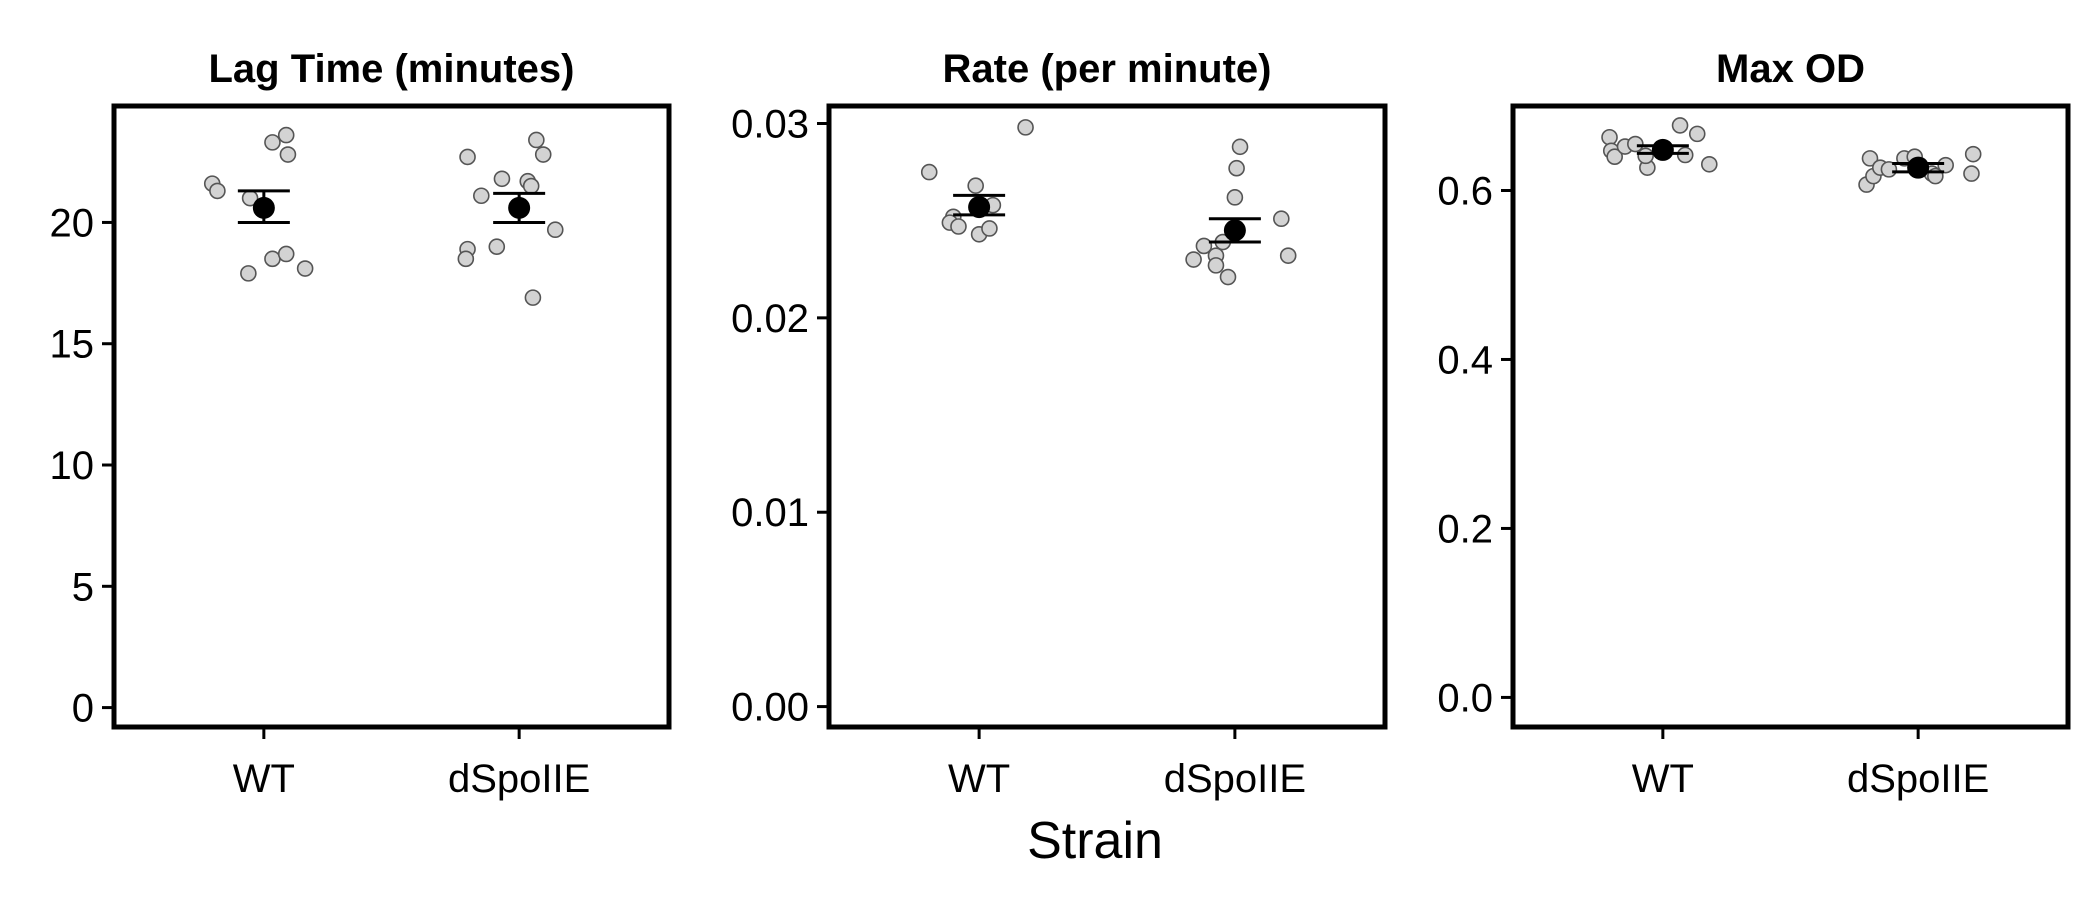 The height and width of the screenshot is (900, 2100). I want to click on y-tick-label: 0.03, so click(770, 124).